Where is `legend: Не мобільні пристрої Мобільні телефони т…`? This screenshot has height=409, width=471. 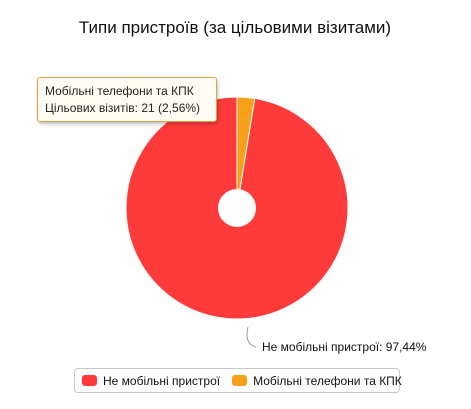 legend: Не мобільні пристрої Мобільні телефони т… is located at coordinates (238, 380).